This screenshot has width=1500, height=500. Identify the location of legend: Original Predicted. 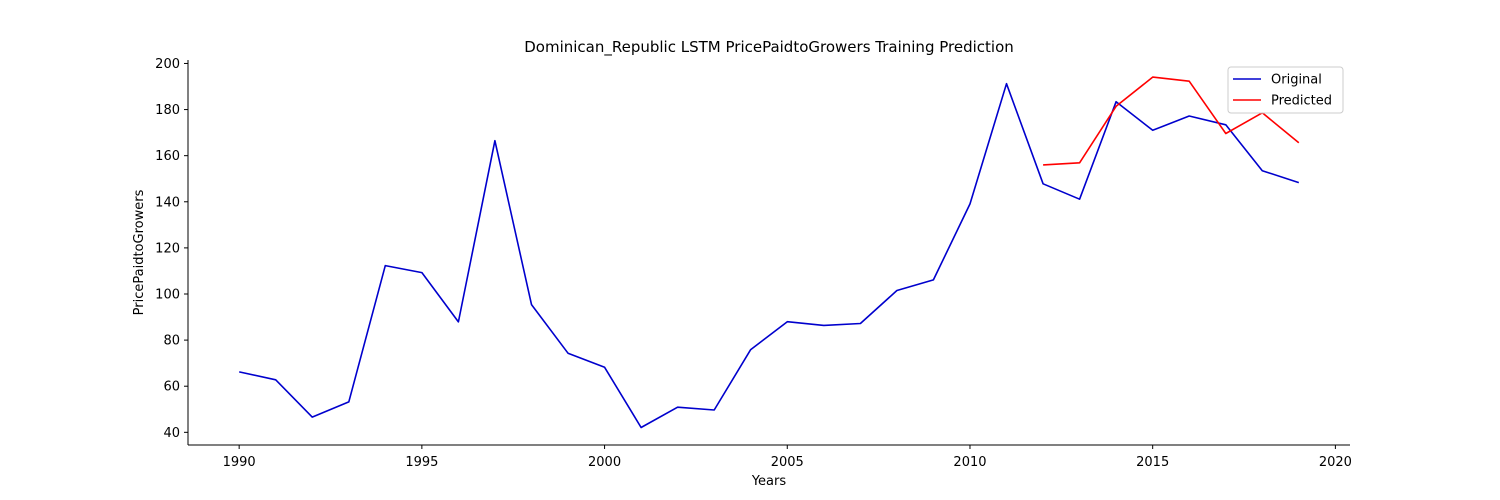
(1285, 90).